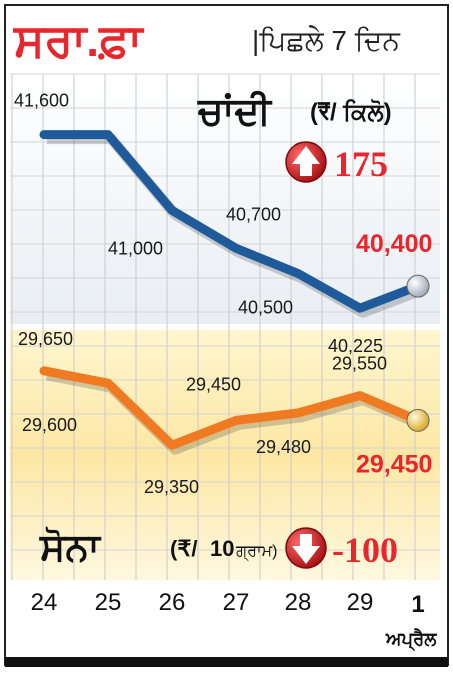  Describe the element at coordinates (298, 602) in the screenshot. I see `x-tick-28: 28` at that location.